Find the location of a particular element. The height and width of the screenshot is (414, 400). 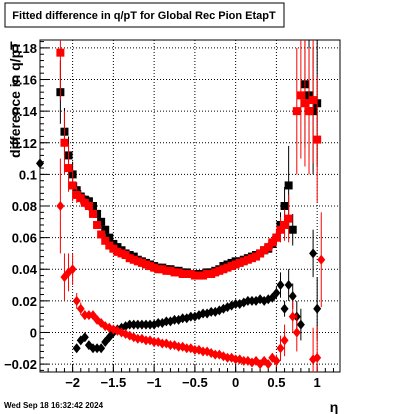

x-axis-label: η is located at coordinates (334, 406).